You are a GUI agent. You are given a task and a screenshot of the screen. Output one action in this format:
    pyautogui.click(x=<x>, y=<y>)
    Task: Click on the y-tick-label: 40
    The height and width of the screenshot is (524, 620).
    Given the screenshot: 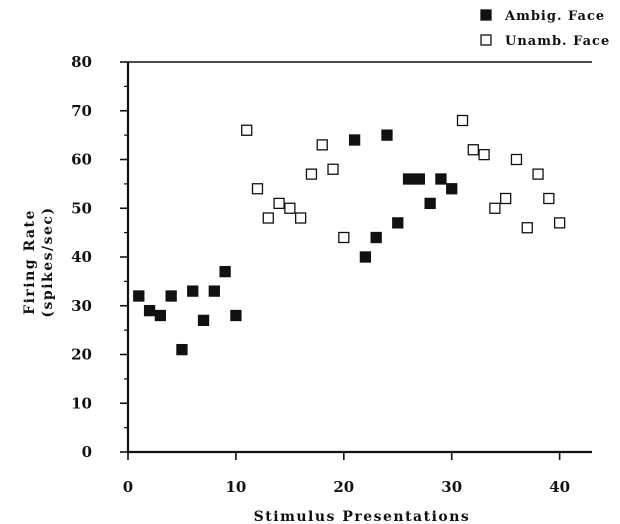 What is the action you would take?
    pyautogui.click(x=81, y=257)
    